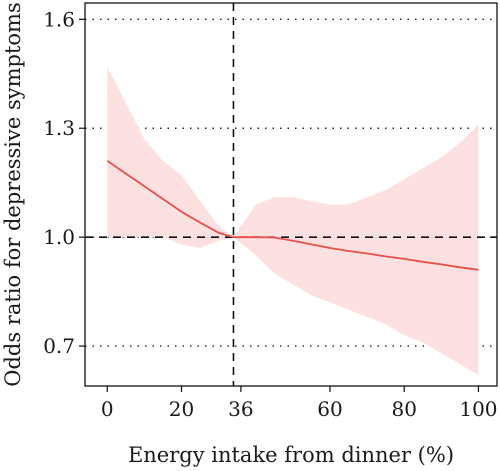 The height and width of the screenshot is (471, 500). Describe the element at coordinates (329, 409) in the screenshot. I see `x-tick-label: 60` at that location.